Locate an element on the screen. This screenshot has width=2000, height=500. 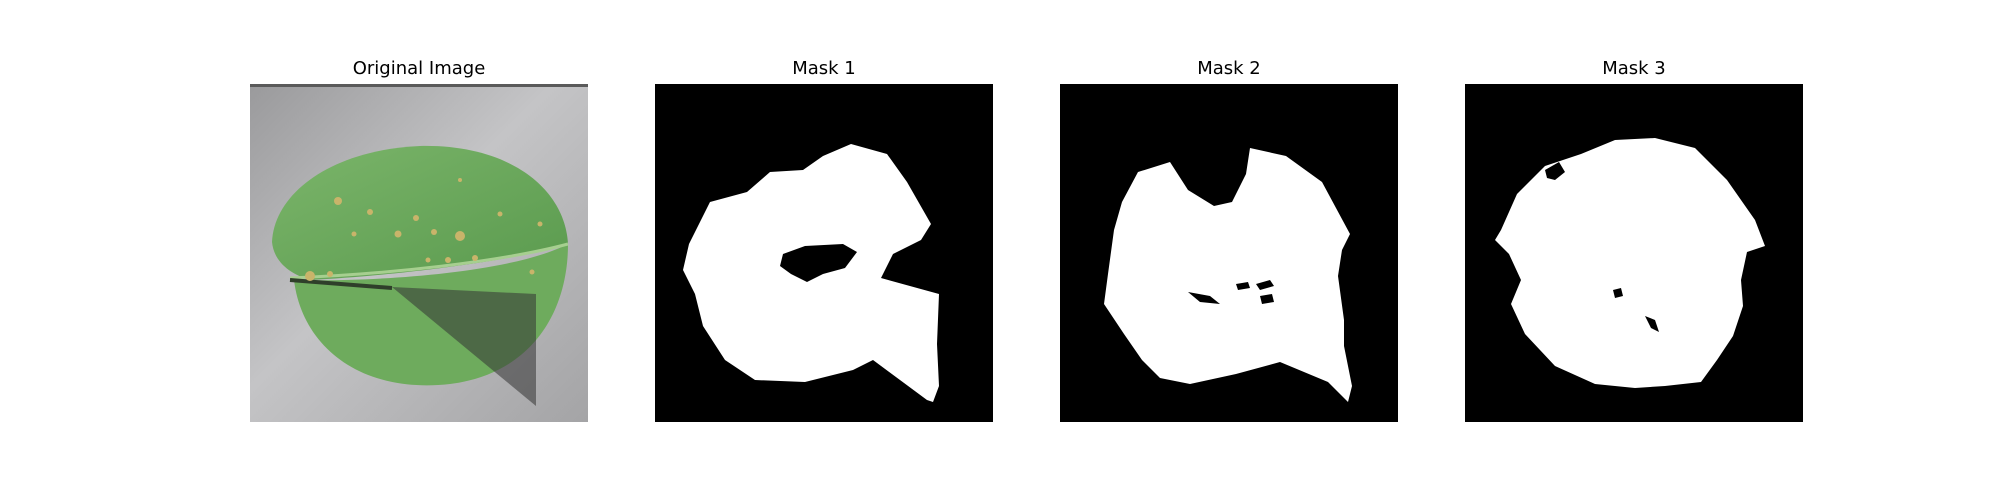
original-leaf-image is located at coordinates (419, 253).